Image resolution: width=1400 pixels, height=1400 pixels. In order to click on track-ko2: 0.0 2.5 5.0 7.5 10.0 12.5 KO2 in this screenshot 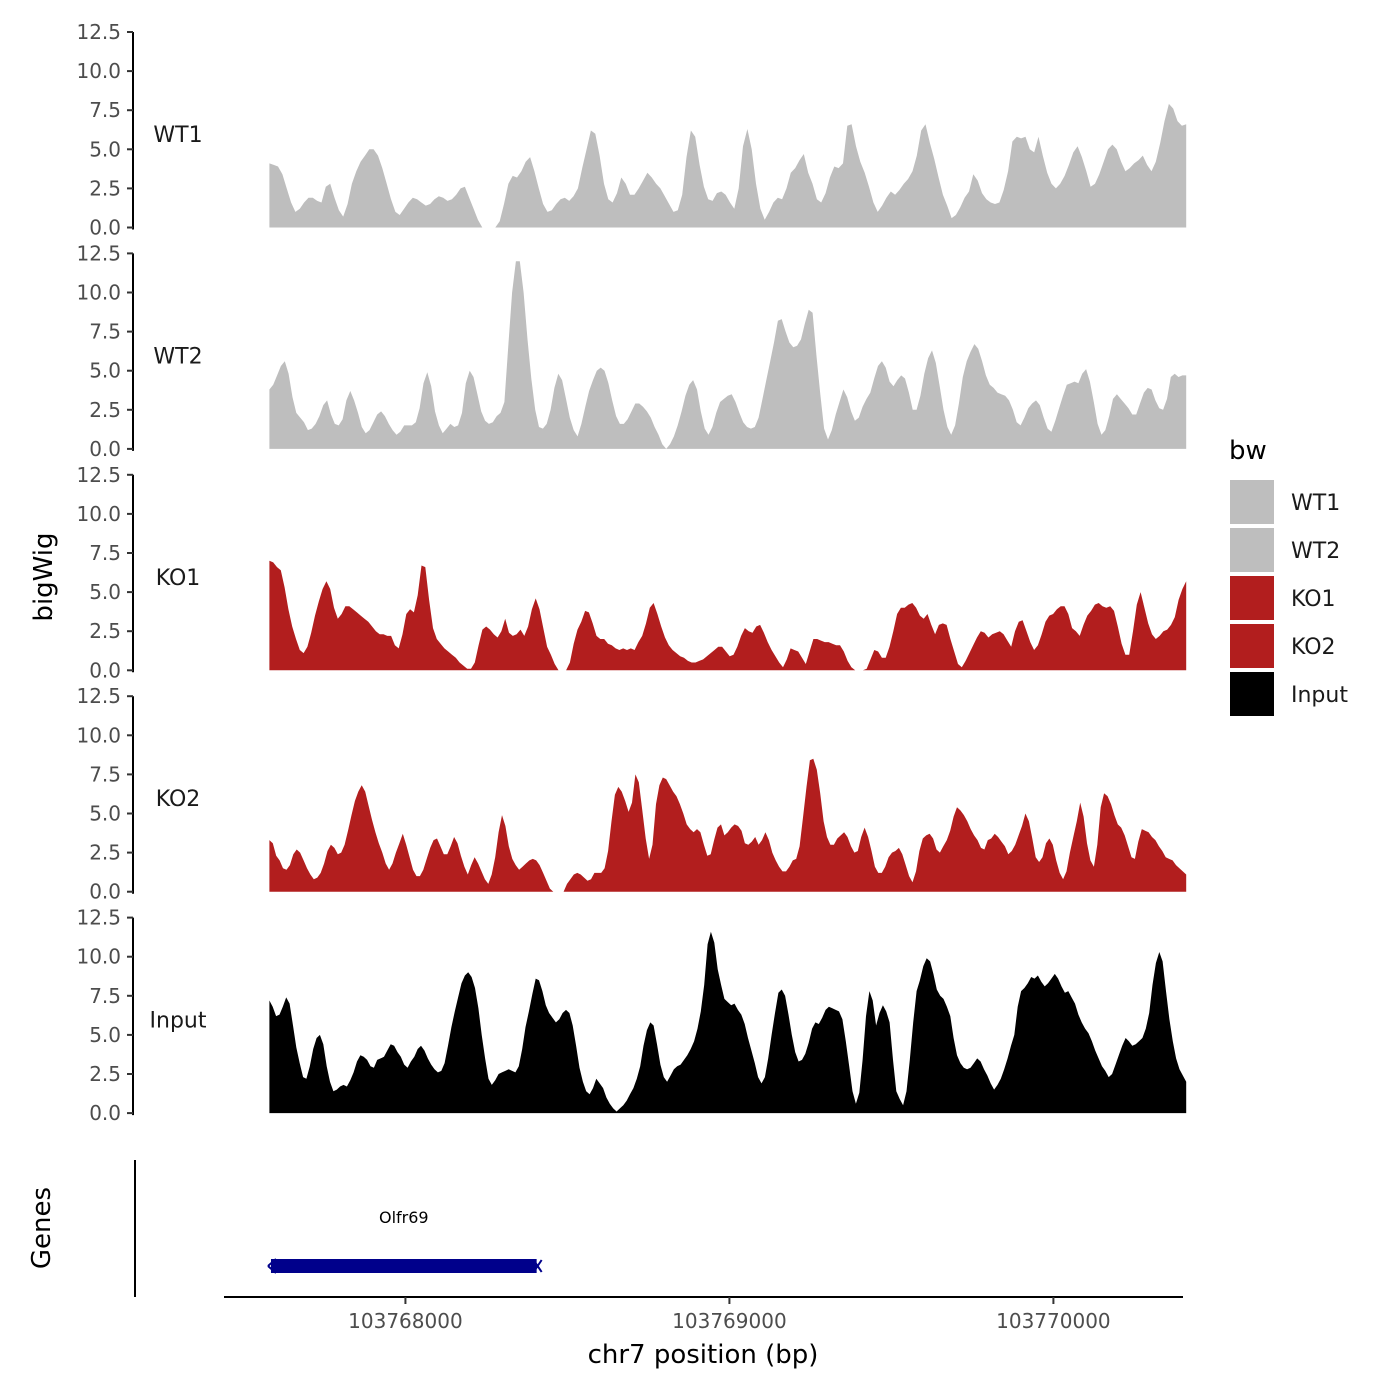, I will do `click(631, 794)`.